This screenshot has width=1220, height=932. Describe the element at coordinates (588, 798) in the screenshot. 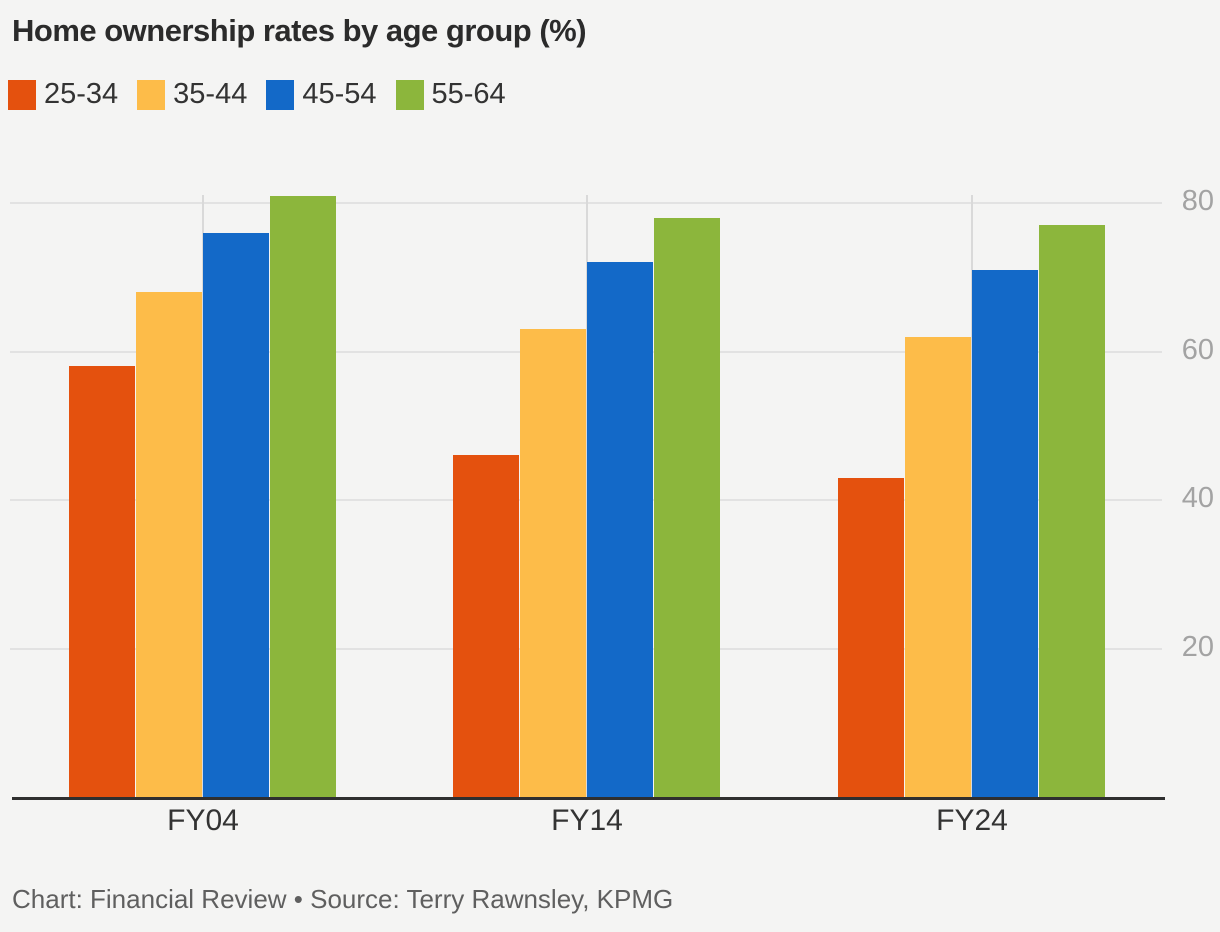

I see `x-axis-line` at that location.